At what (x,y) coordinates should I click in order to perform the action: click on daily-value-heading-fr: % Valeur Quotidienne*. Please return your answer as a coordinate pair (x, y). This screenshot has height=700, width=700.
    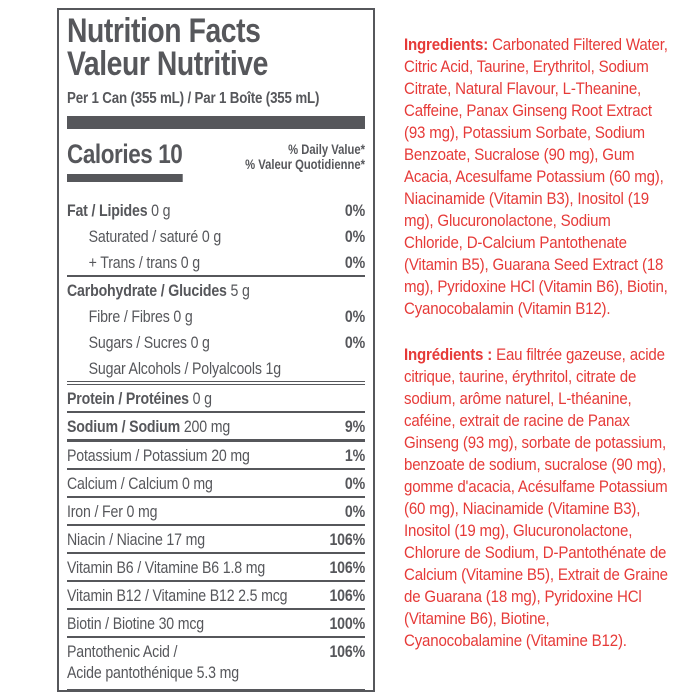
    Looking at the image, I should click on (305, 164).